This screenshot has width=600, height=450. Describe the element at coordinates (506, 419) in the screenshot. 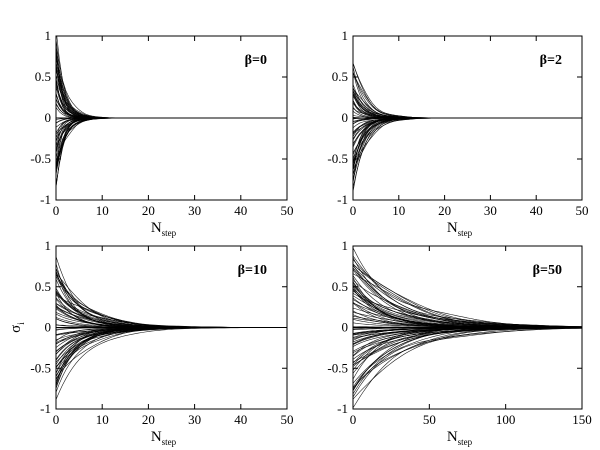

I see `x-tick-label: 100` at that location.